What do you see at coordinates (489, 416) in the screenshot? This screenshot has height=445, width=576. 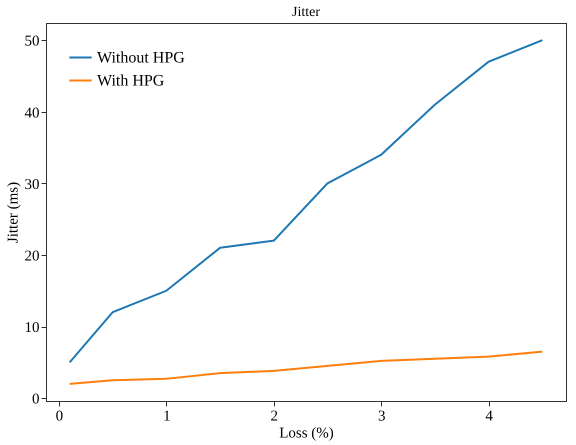 I see `x-tick-label: 4` at bounding box center [489, 416].